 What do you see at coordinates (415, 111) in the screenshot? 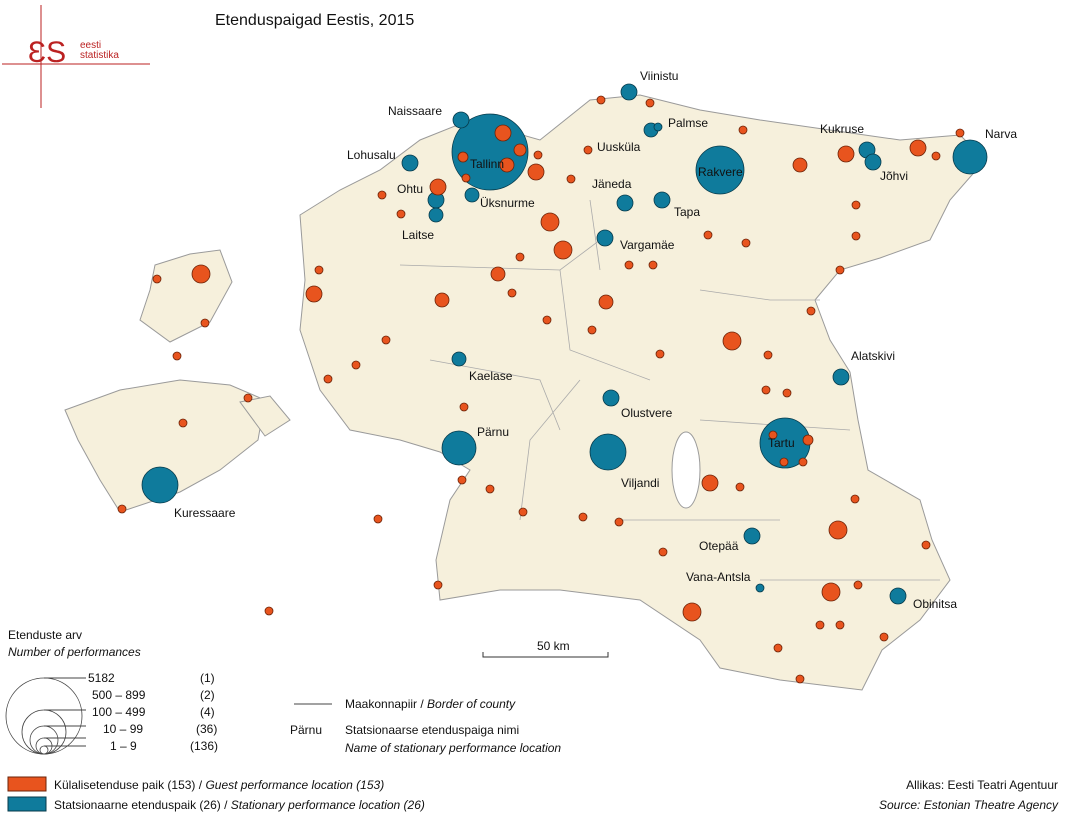
I see `place-label: Naissaare` at bounding box center [415, 111].